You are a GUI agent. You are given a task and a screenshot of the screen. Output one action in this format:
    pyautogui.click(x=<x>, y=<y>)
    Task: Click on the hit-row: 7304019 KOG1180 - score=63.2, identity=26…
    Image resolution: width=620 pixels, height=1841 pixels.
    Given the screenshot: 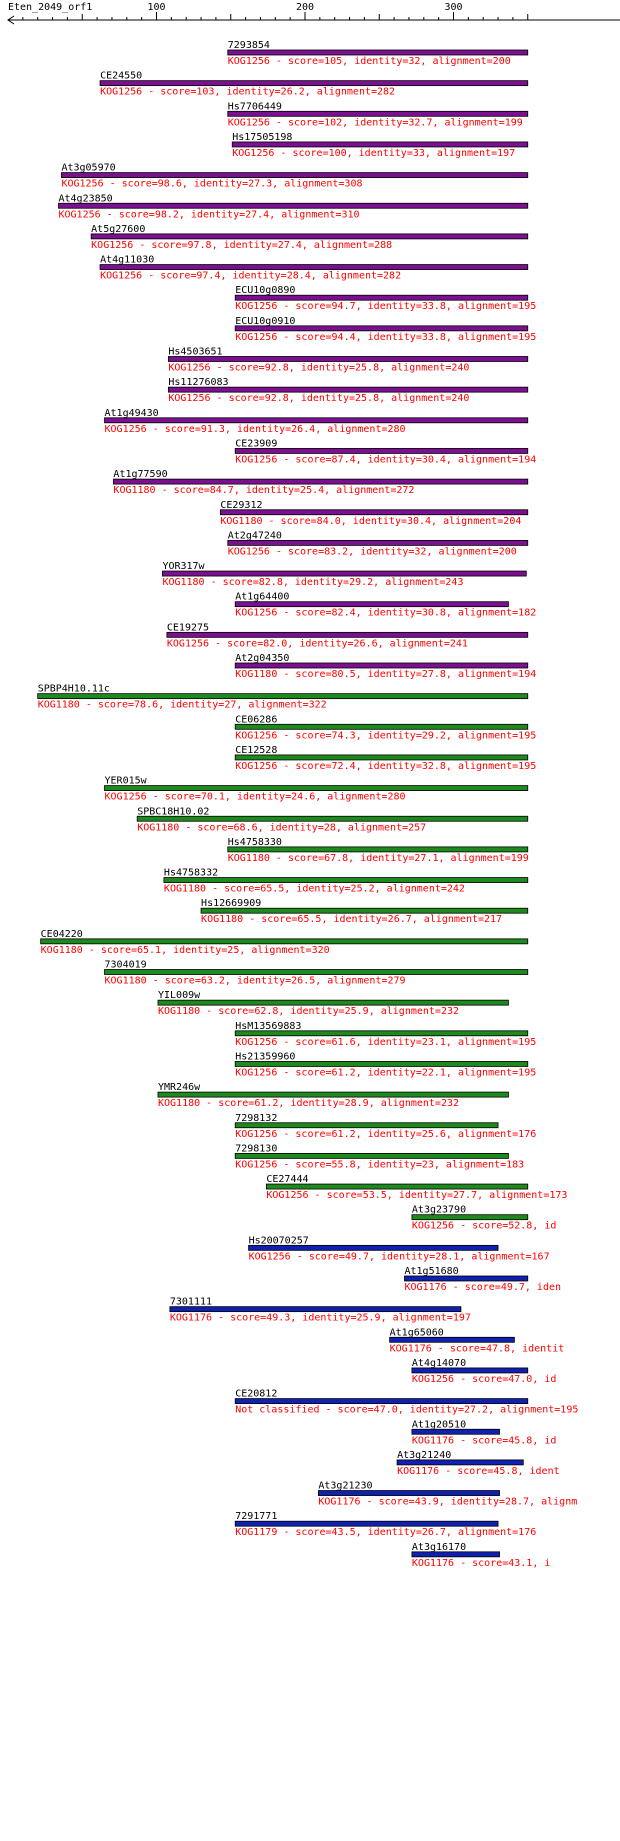 What is the action you would take?
    pyautogui.click(x=316, y=973)
    